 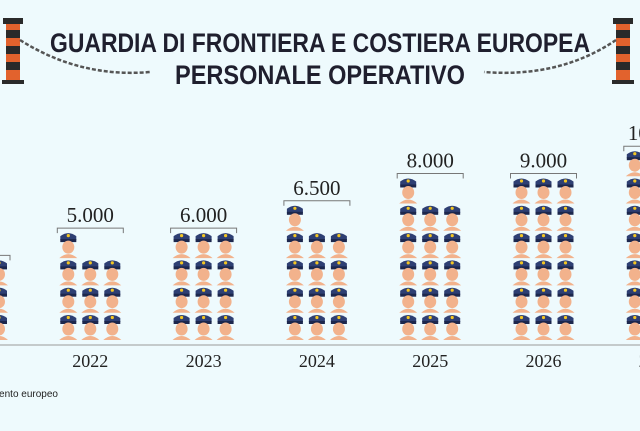 I want to click on left-post, so click(x=76, y=51).